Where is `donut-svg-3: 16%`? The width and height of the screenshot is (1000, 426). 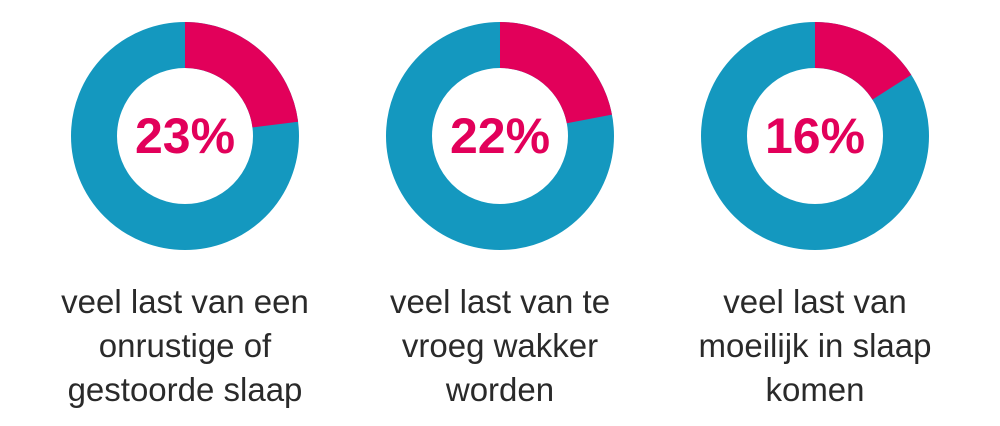 donut-svg-3: 16% is located at coordinates (815, 136).